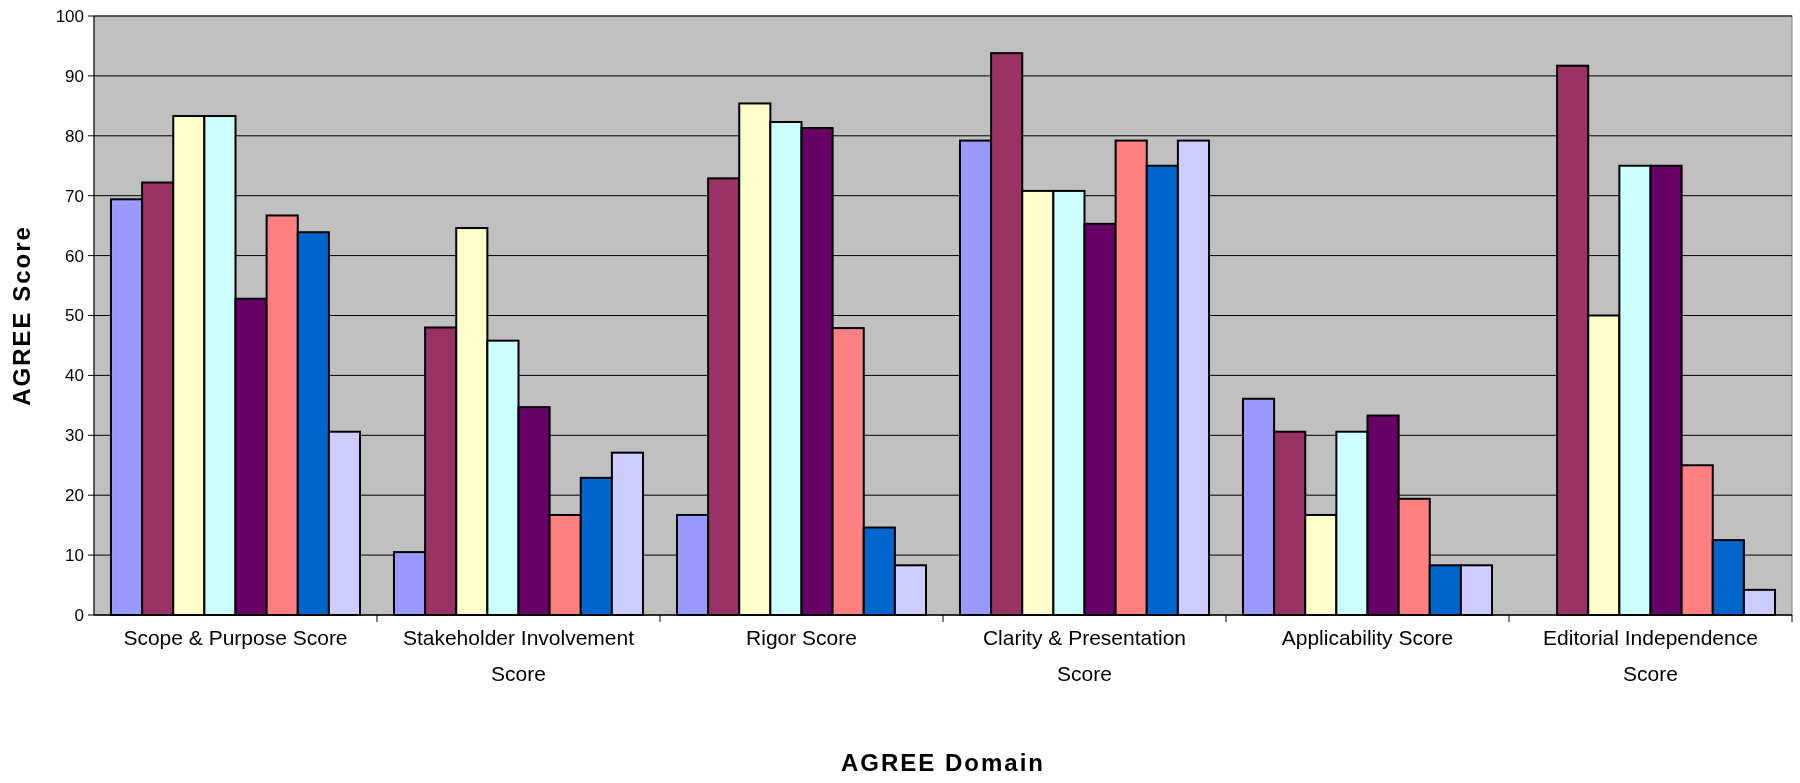  I want to click on y-tick-label: 40, so click(74, 376).